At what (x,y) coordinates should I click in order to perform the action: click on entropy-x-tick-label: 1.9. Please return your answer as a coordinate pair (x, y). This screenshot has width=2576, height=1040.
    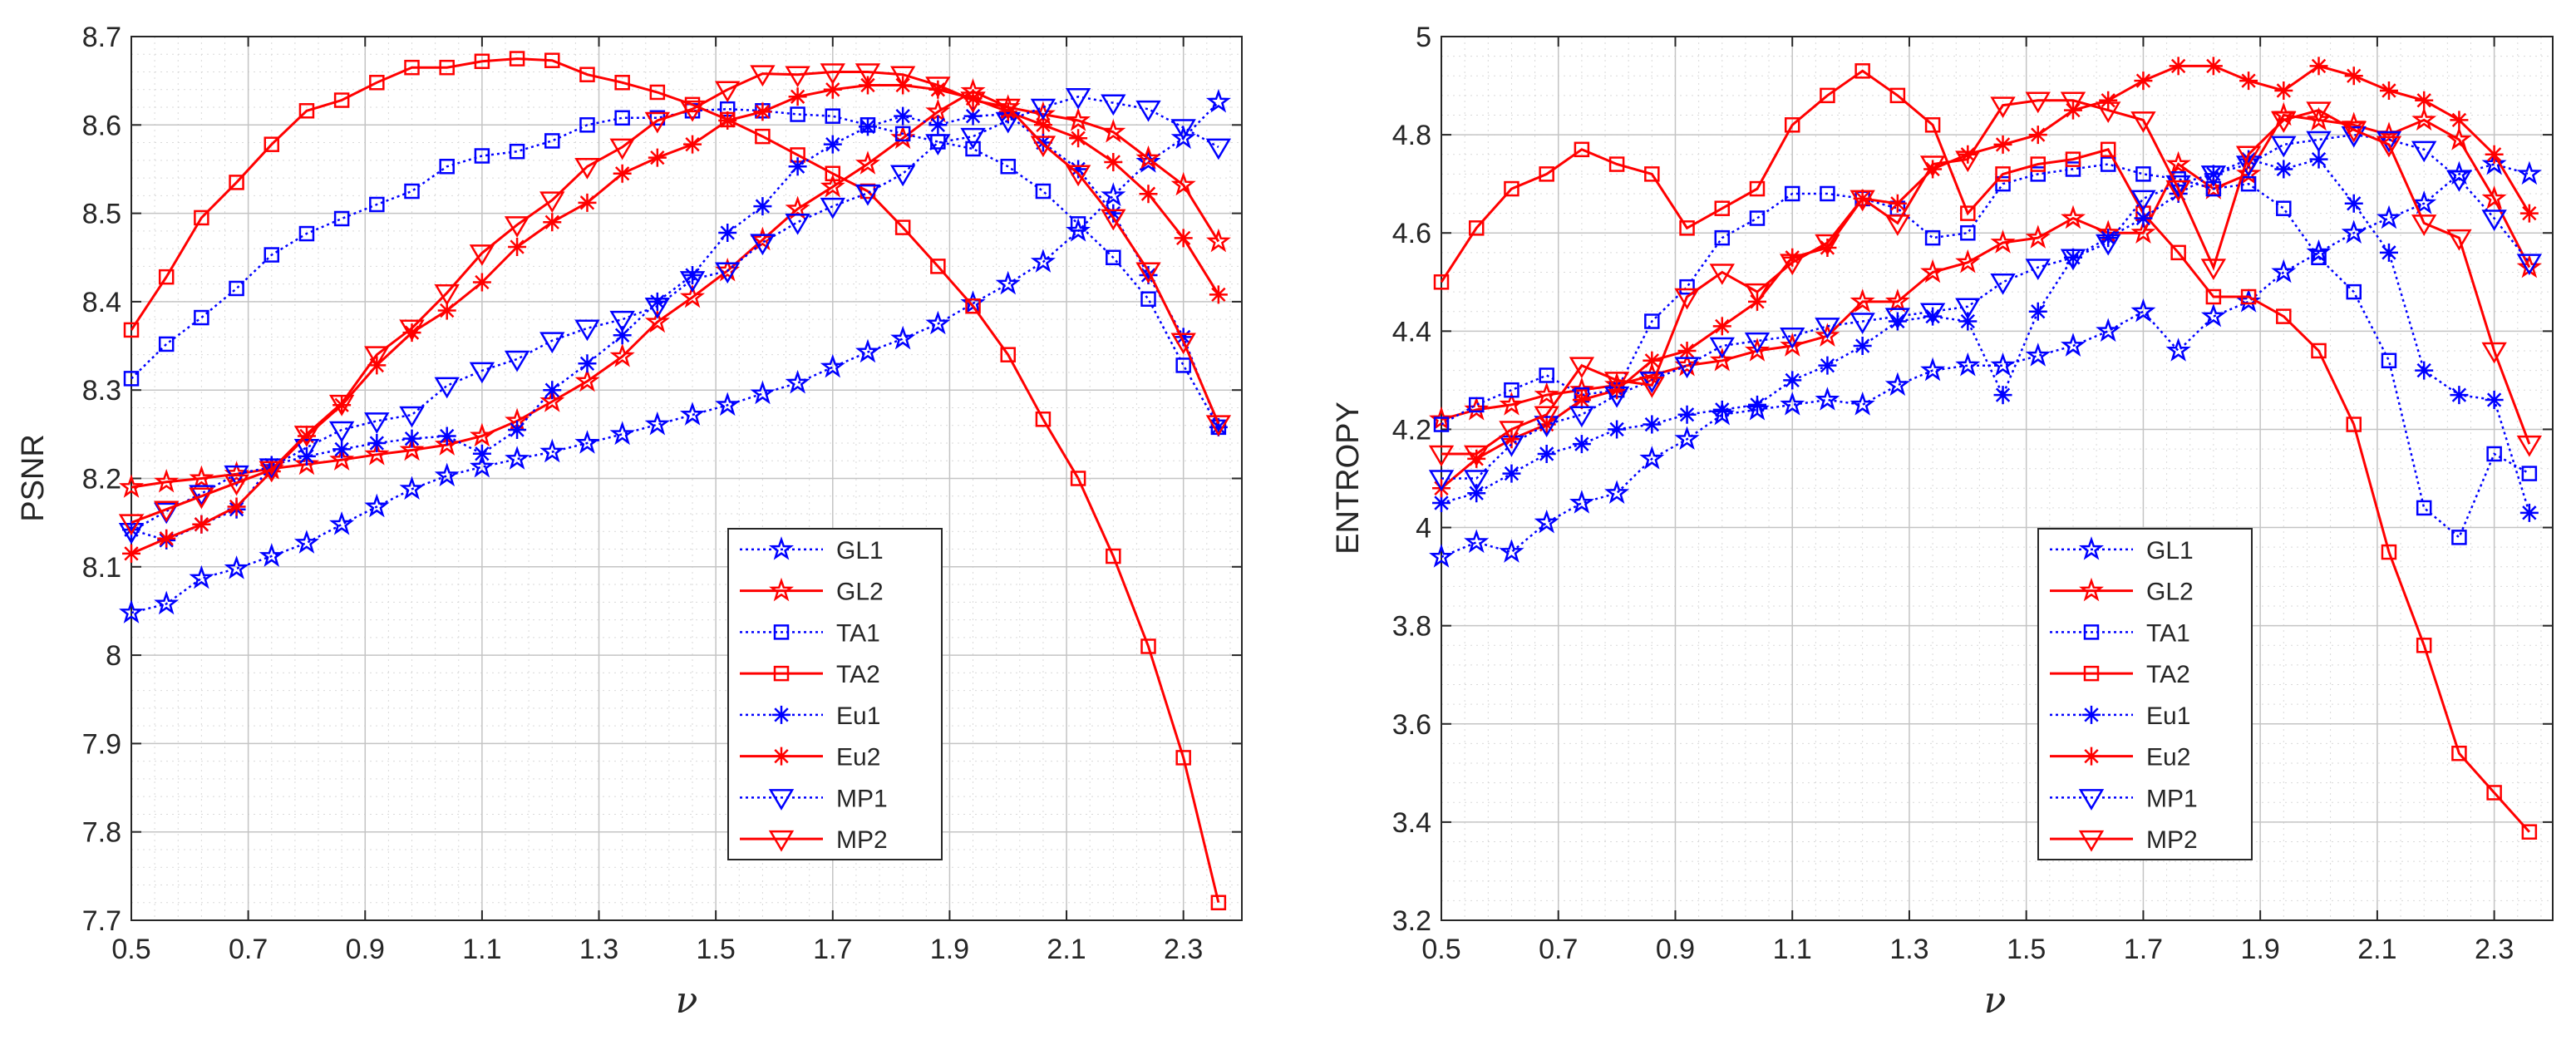
    Looking at the image, I should click on (2260, 949).